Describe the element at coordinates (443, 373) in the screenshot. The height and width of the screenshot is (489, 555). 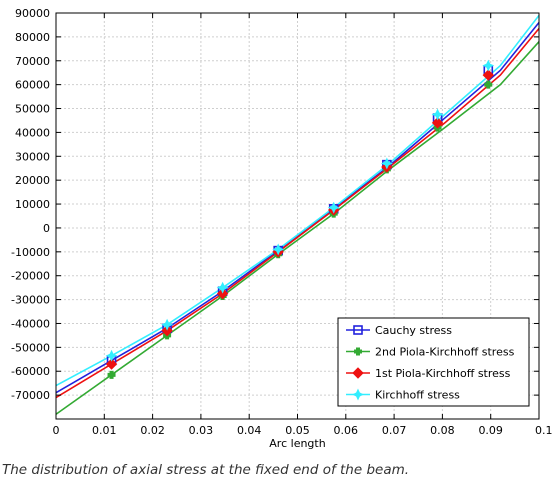
I see `legend-label: 1st Piola-Kirchhoff stress` at that location.